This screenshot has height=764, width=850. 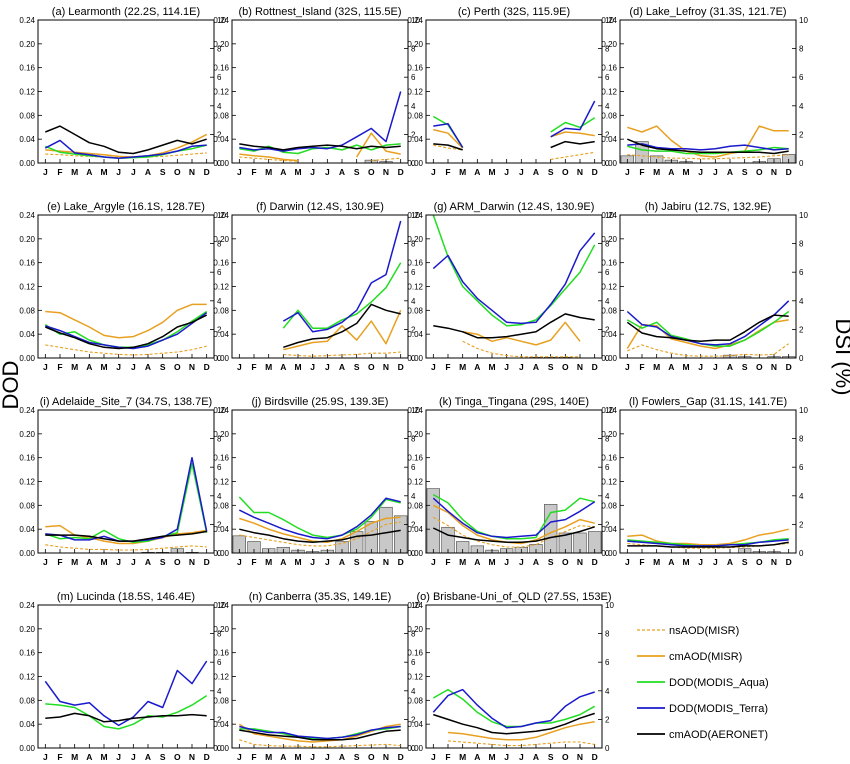 I want to click on dsi-axis-label: DSI (%), so click(x=840, y=357).